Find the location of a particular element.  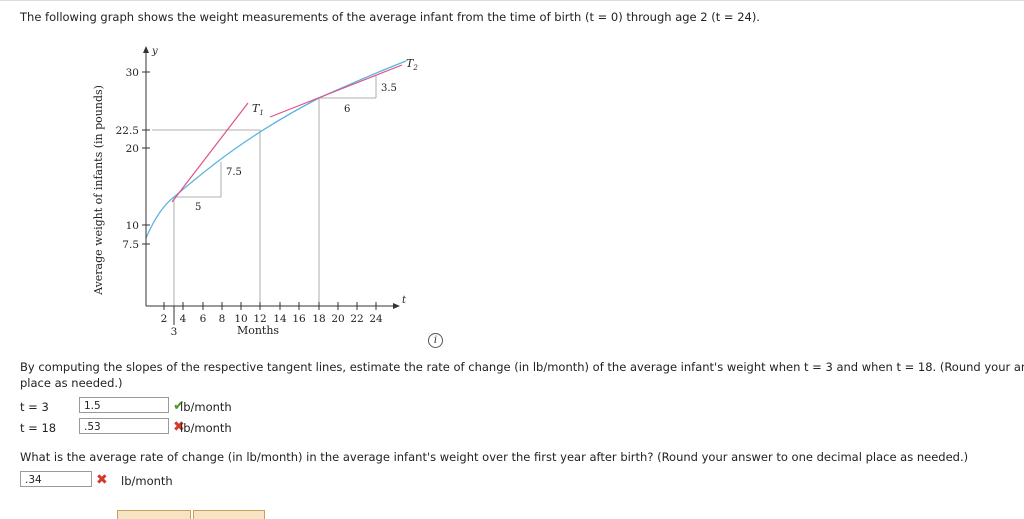

x-tick-label-3: 3 is located at coordinates (174, 332).